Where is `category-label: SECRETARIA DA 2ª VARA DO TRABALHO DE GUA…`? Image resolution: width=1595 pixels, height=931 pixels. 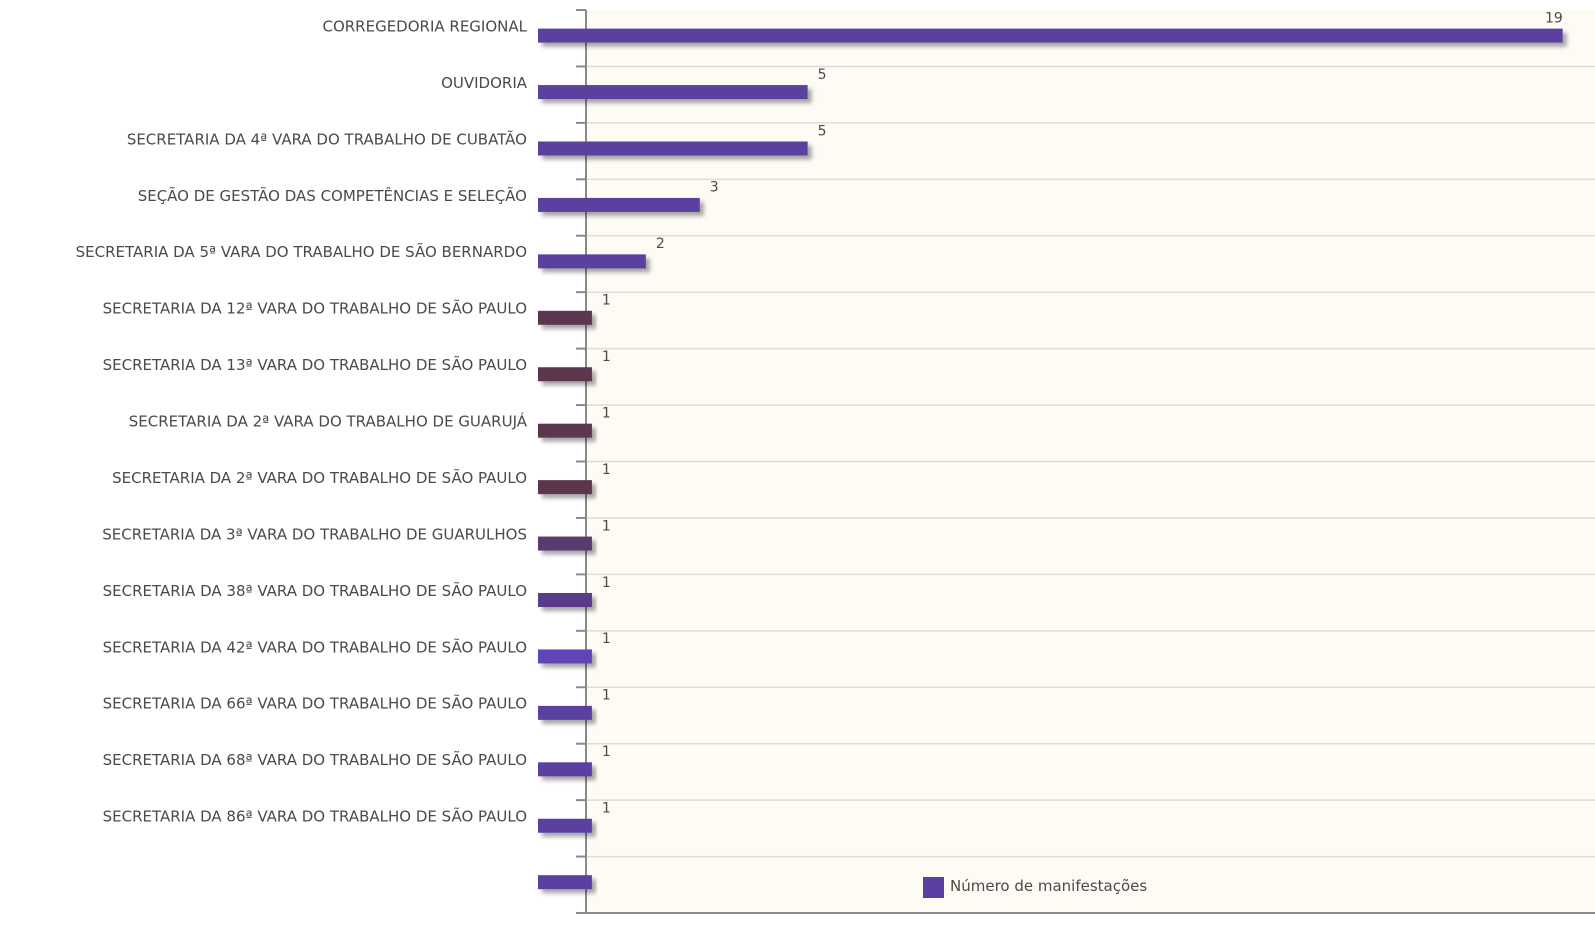
category-label: SECRETARIA DA 2ª VARA DO TRABALHO DE GUA… is located at coordinates (328, 421).